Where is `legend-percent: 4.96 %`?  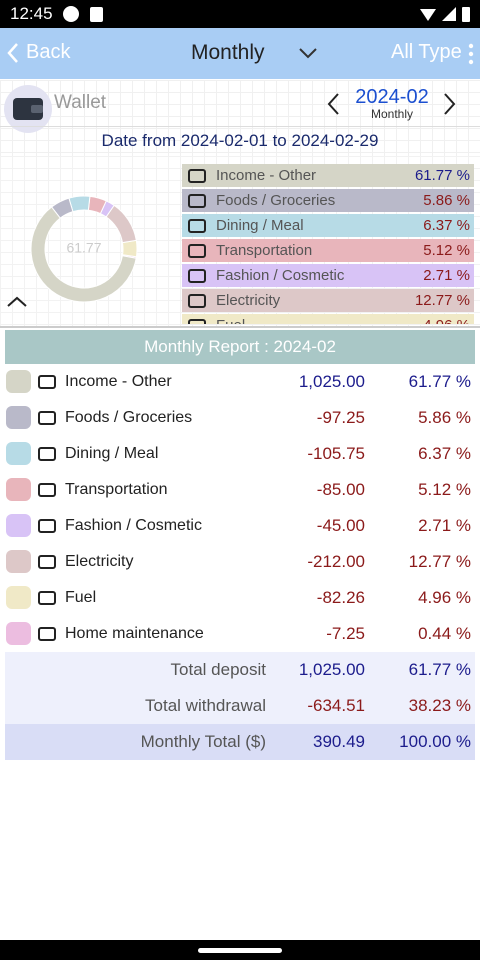 legend-percent: 4.96 % is located at coordinates (446, 319).